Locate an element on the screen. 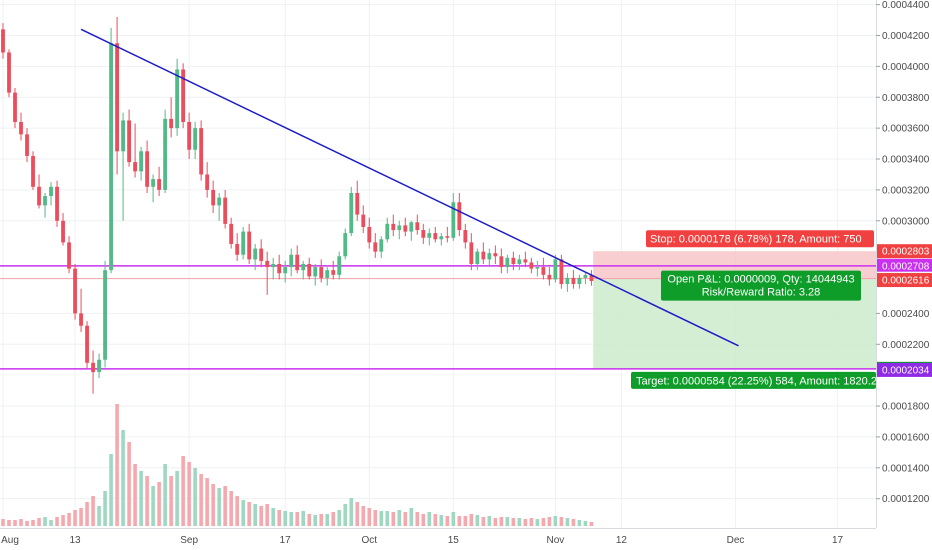 The height and width of the screenshot is (550, 932). y-tick-label: 0.0002200 is located at coordinates (906, 345).